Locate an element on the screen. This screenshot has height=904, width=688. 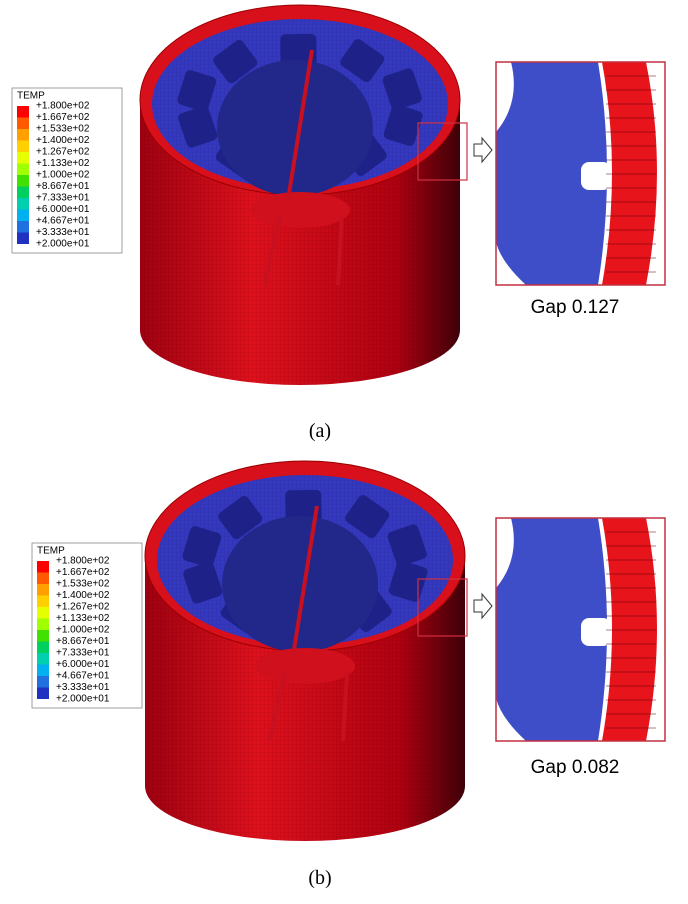
gap-label: Gap 0.127 is located at coordinates (575, 307).